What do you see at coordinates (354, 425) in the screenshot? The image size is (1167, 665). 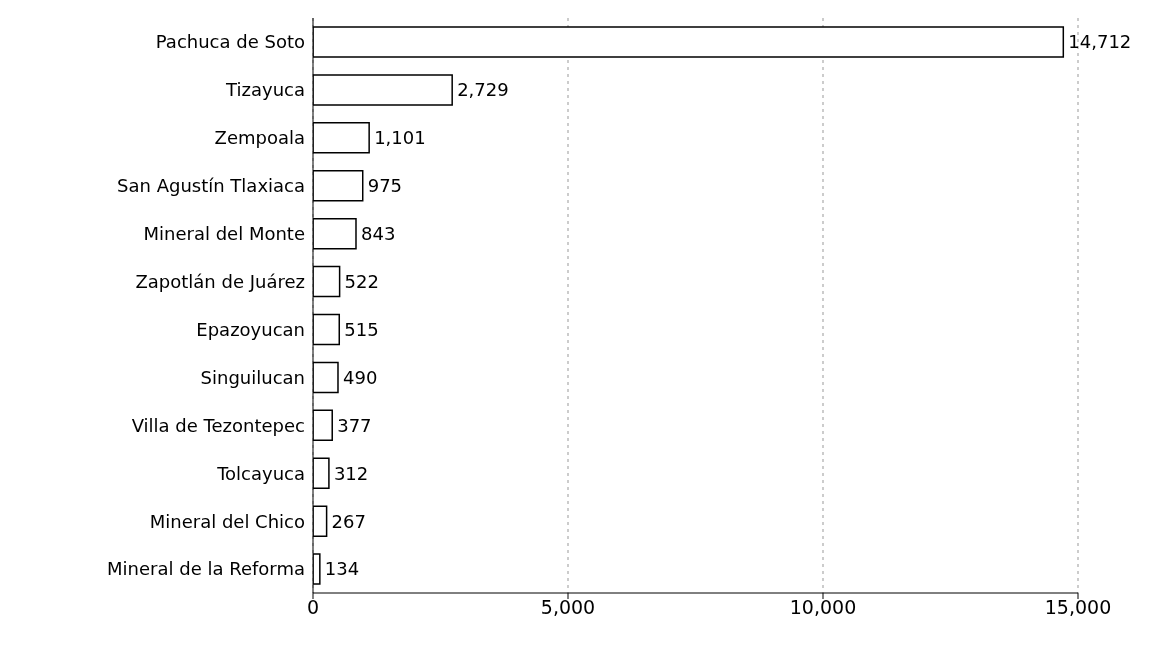 I see `data-label: 377` at bounding box center [354, 425].